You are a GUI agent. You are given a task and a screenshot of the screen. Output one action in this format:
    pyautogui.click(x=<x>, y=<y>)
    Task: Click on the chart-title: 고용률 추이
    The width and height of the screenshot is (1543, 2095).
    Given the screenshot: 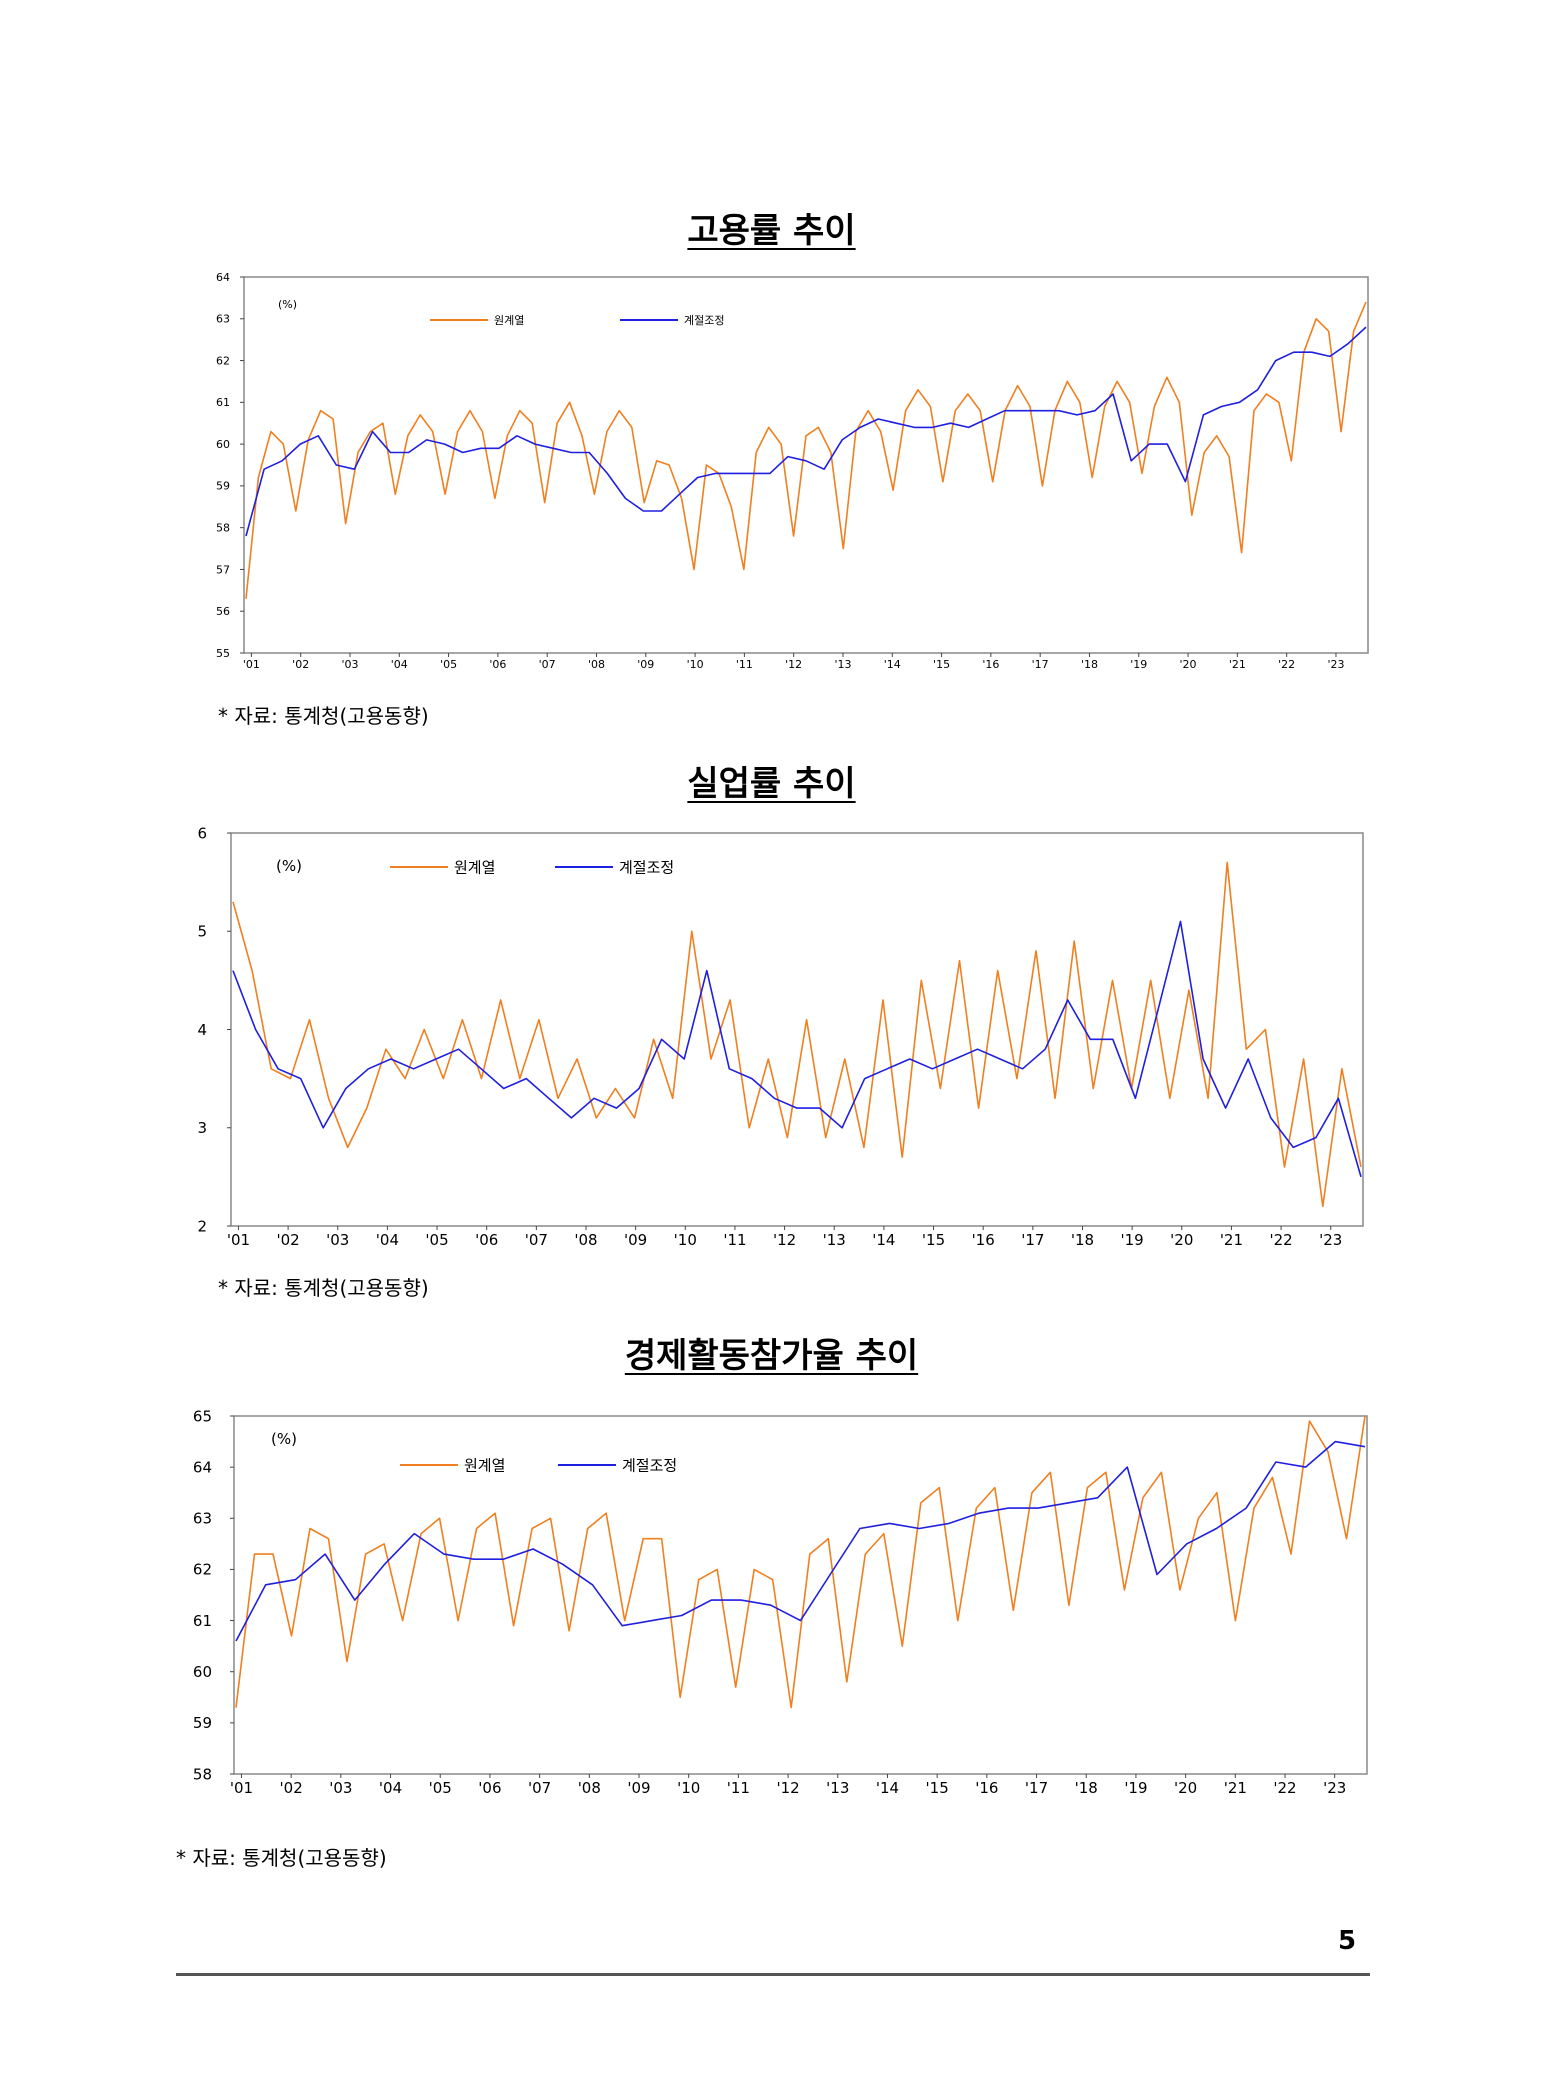 What is the action you would take?
    pyautogui.click(x=771, y=231)
    